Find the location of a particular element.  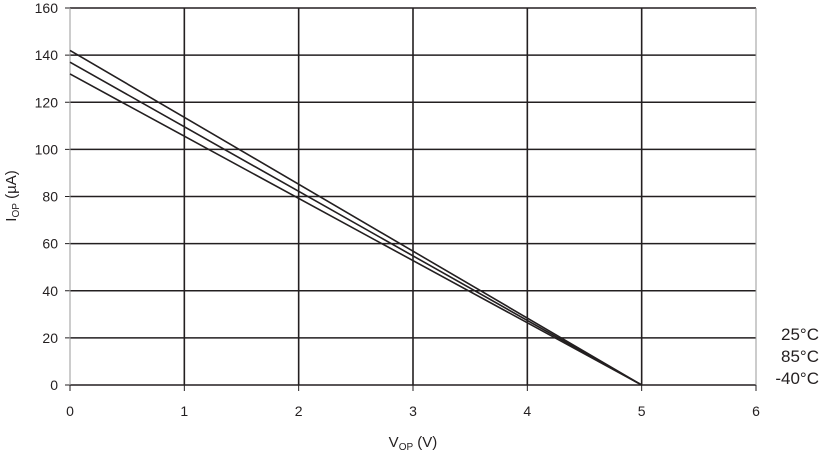

x-tick-label: 4 is located at coordinates (527, 411).